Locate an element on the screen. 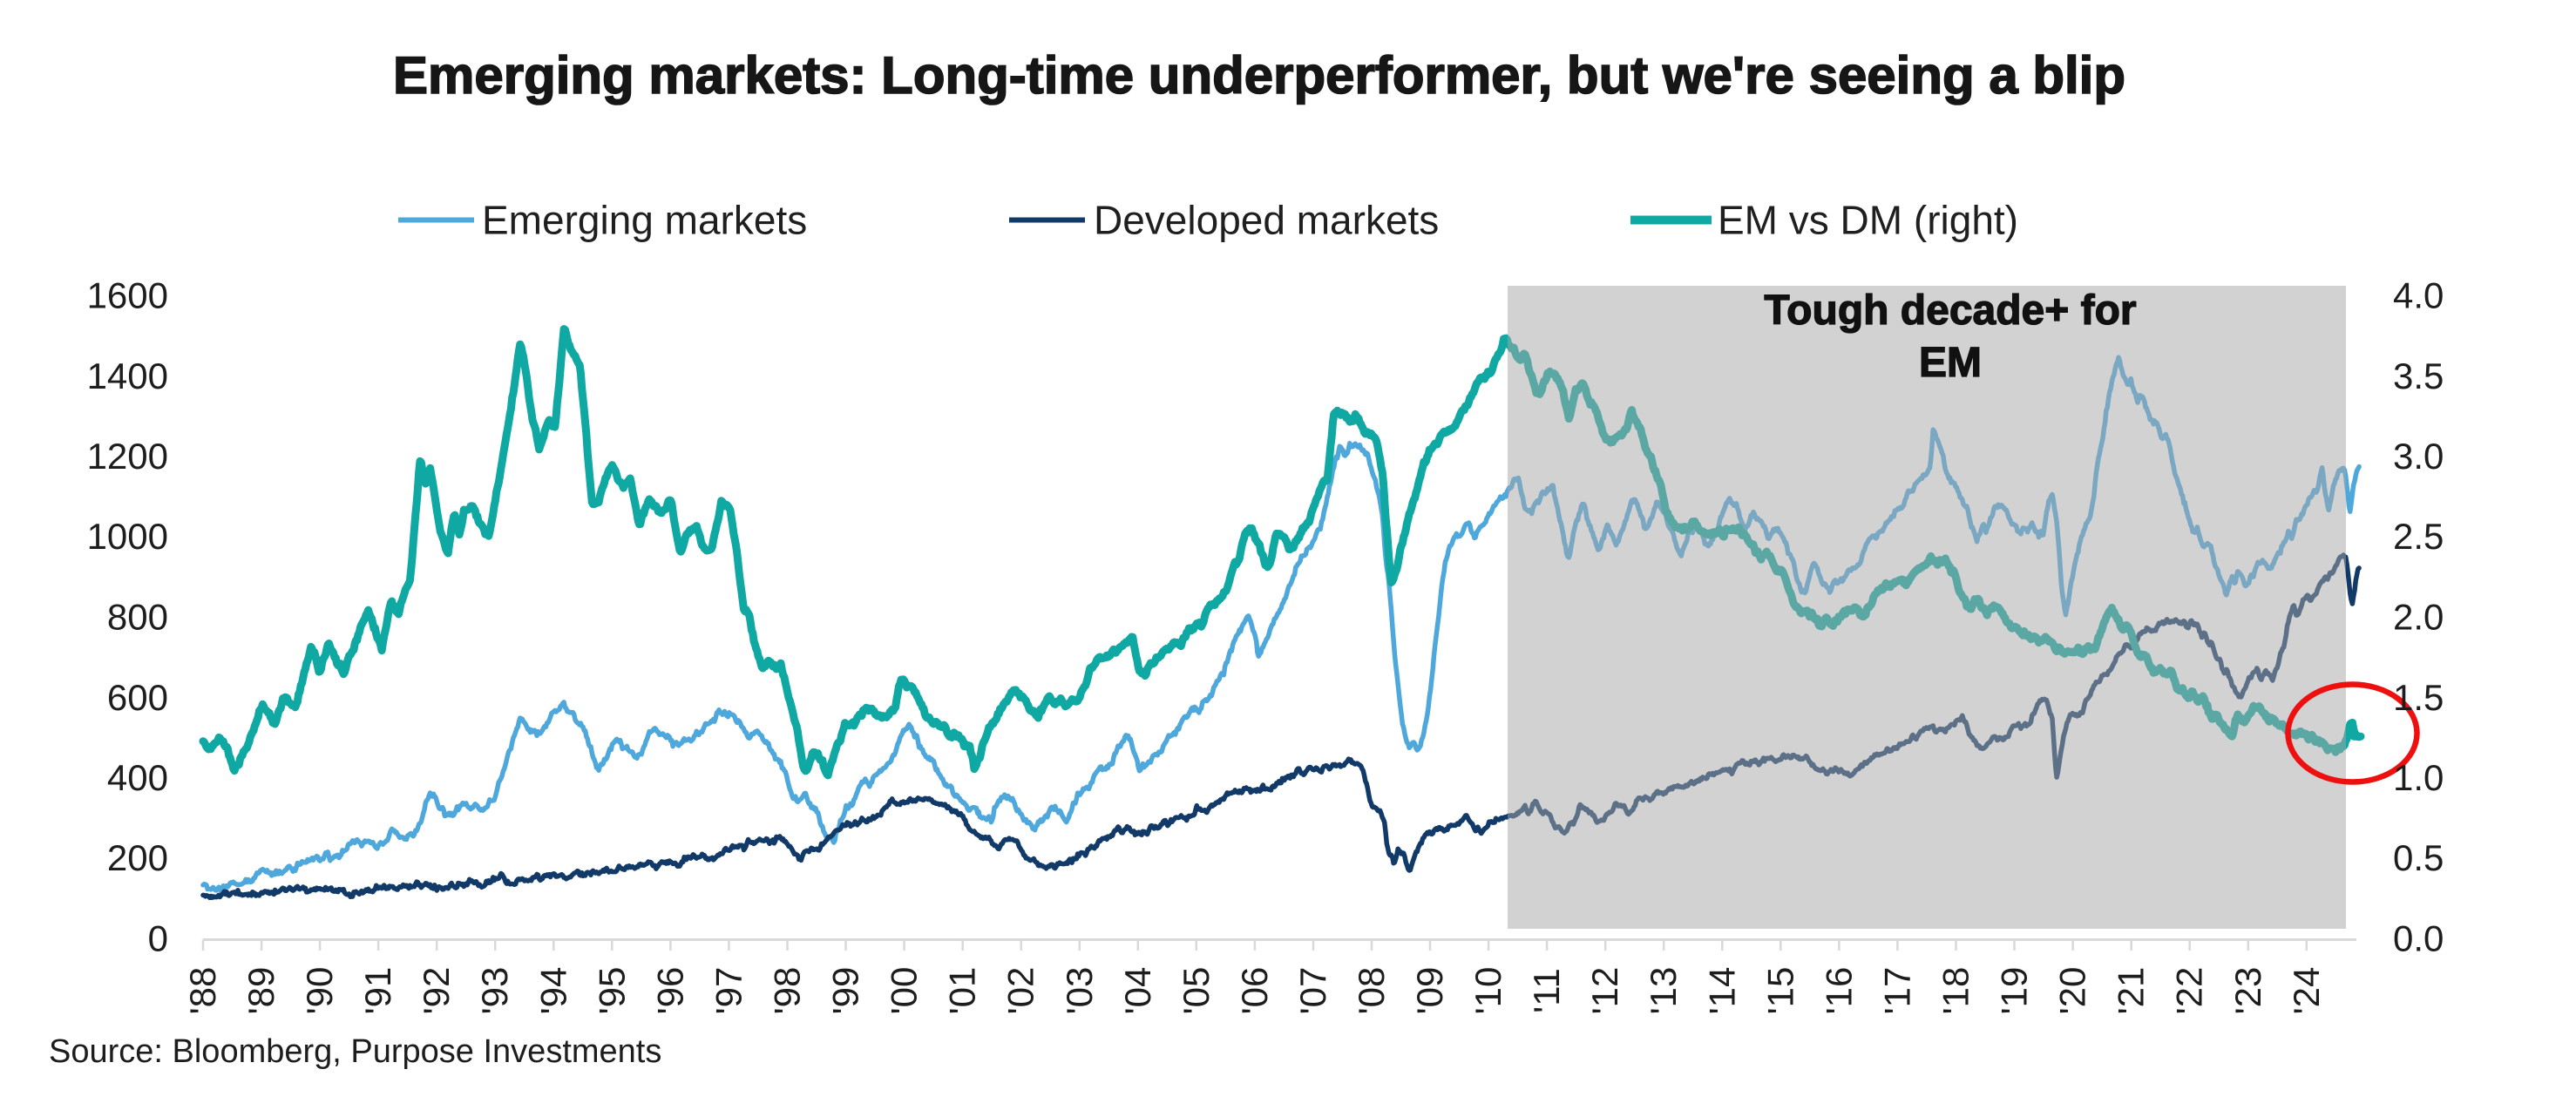 The height and width of the screenshot is (1110, 2576). svg-text: '02 is located at coordinates (1021, 991).